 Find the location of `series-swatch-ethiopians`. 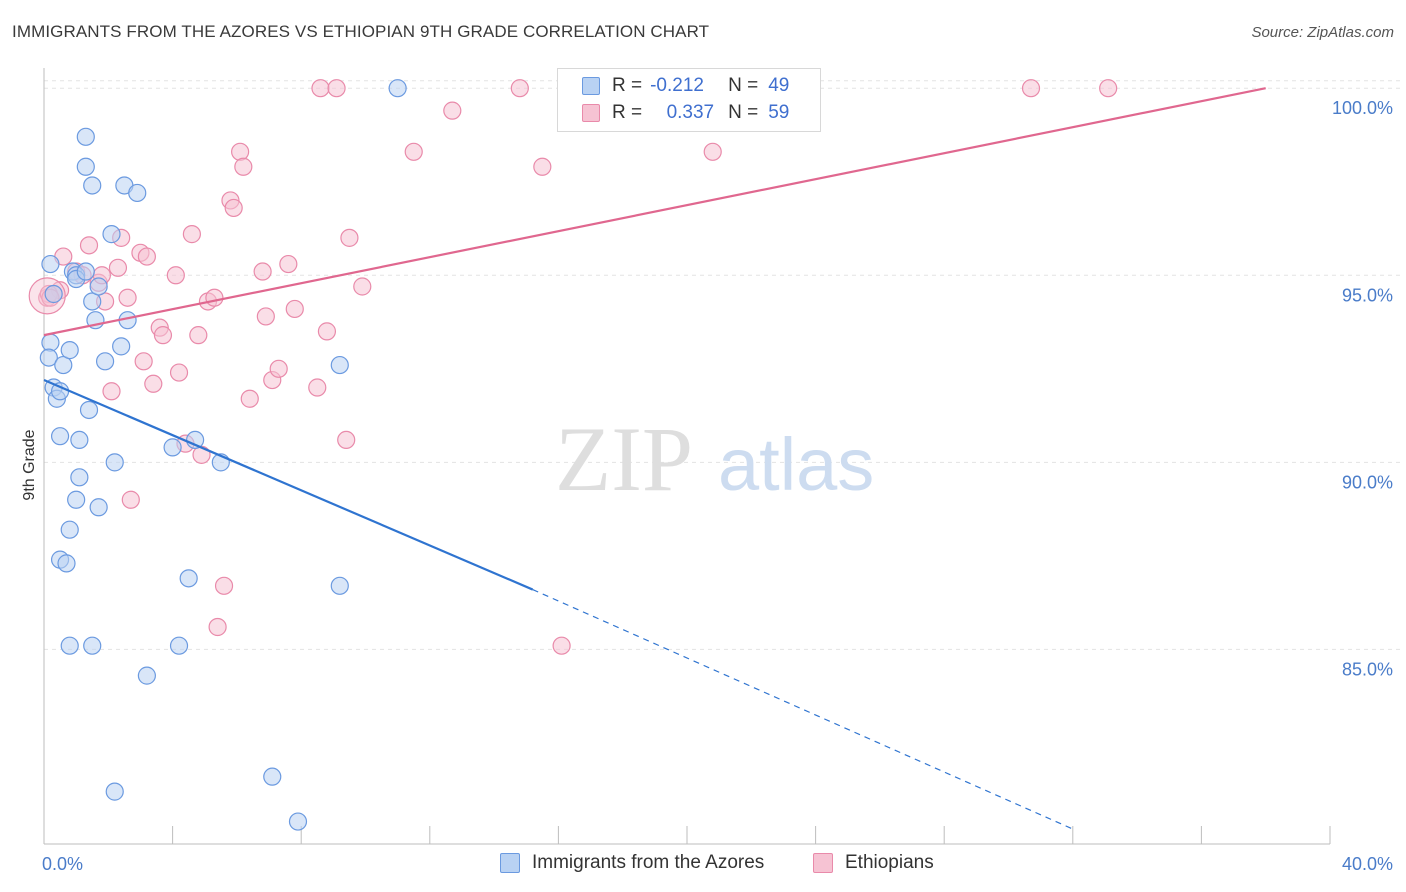

series-swatch-ethiopians is located at coordinates (823, 863).